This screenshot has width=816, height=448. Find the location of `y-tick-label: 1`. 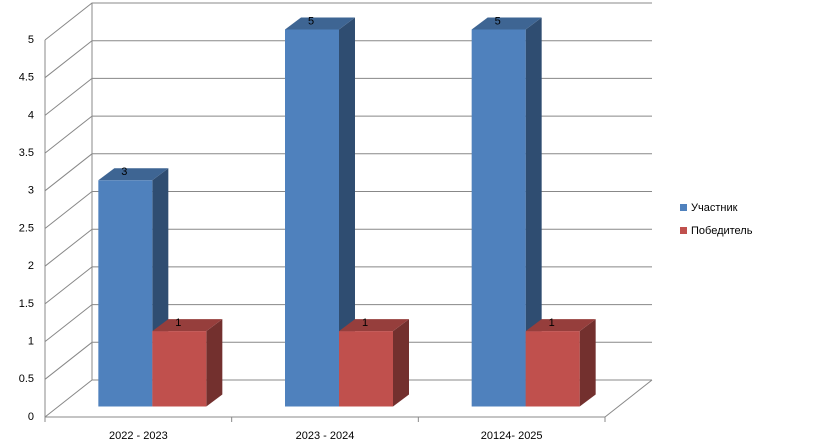

y-tick-label: 1 is located at coordinates (31, 342).